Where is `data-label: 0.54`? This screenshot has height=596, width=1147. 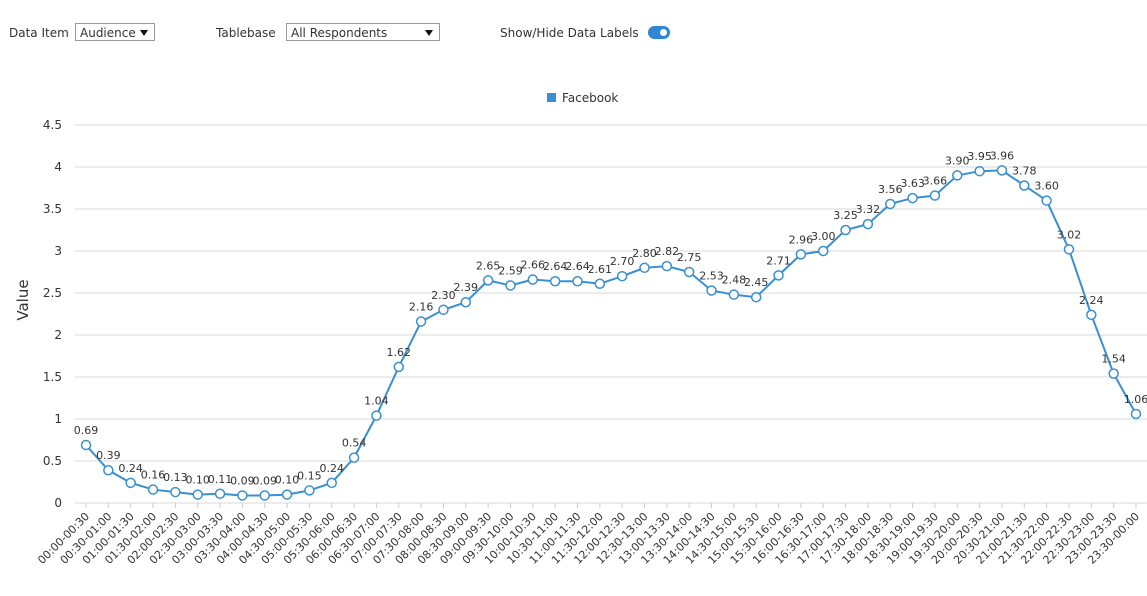
data-label: 0.54 is located at coordinates (354, 443).